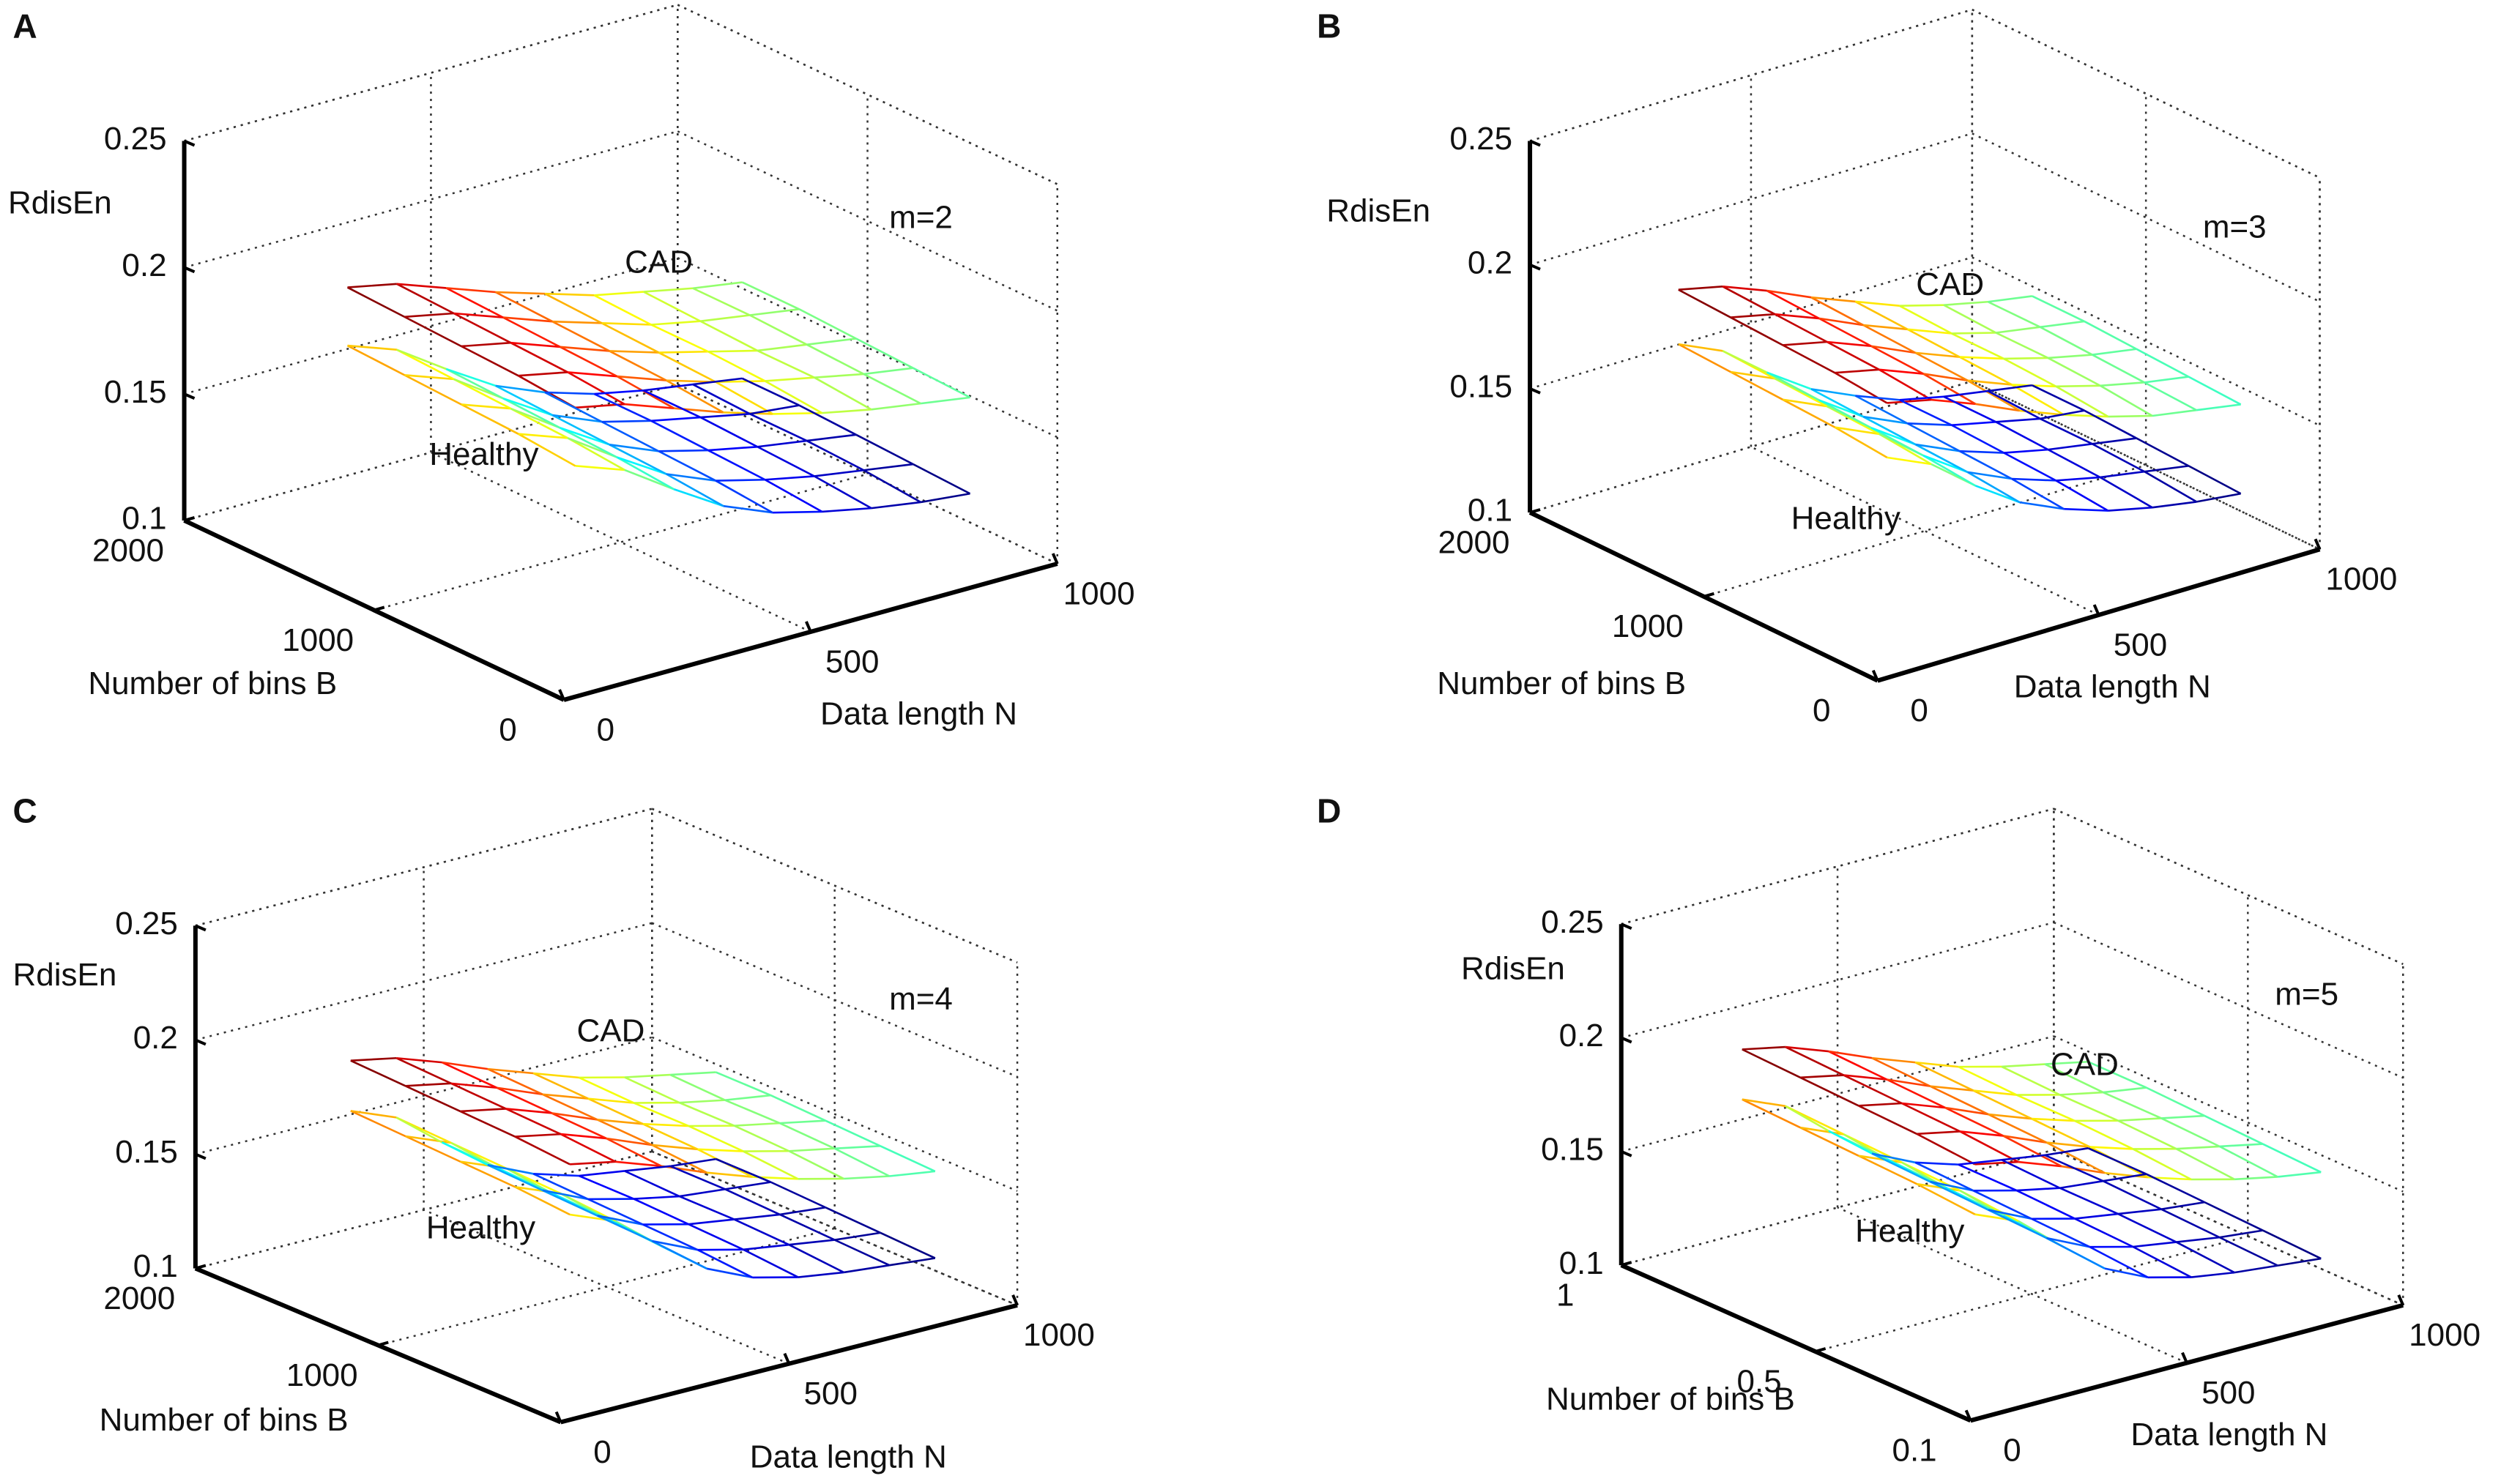  Describe the element at coordinates (1837, 866) in the screenshot. I see `box-edge` at that location.